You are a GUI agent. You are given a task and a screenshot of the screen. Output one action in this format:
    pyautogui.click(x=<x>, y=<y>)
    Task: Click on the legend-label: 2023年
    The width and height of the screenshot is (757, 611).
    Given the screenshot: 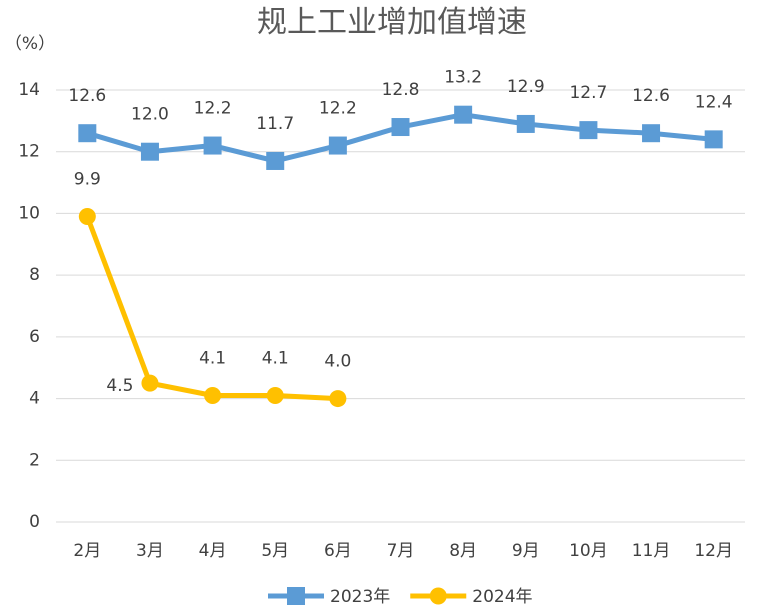 What is the action you would take?
    pyautogui.click(x=360, y=597)
    